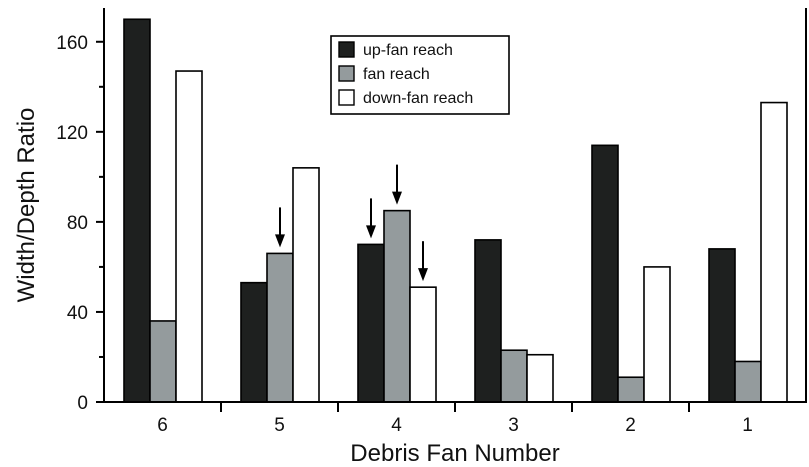 This screenshot has height=467, width=809. What do you see at coordinates (396, 74) in the screenshot?
I see `legend-label: fan reach` at bounding box center [396, 74].